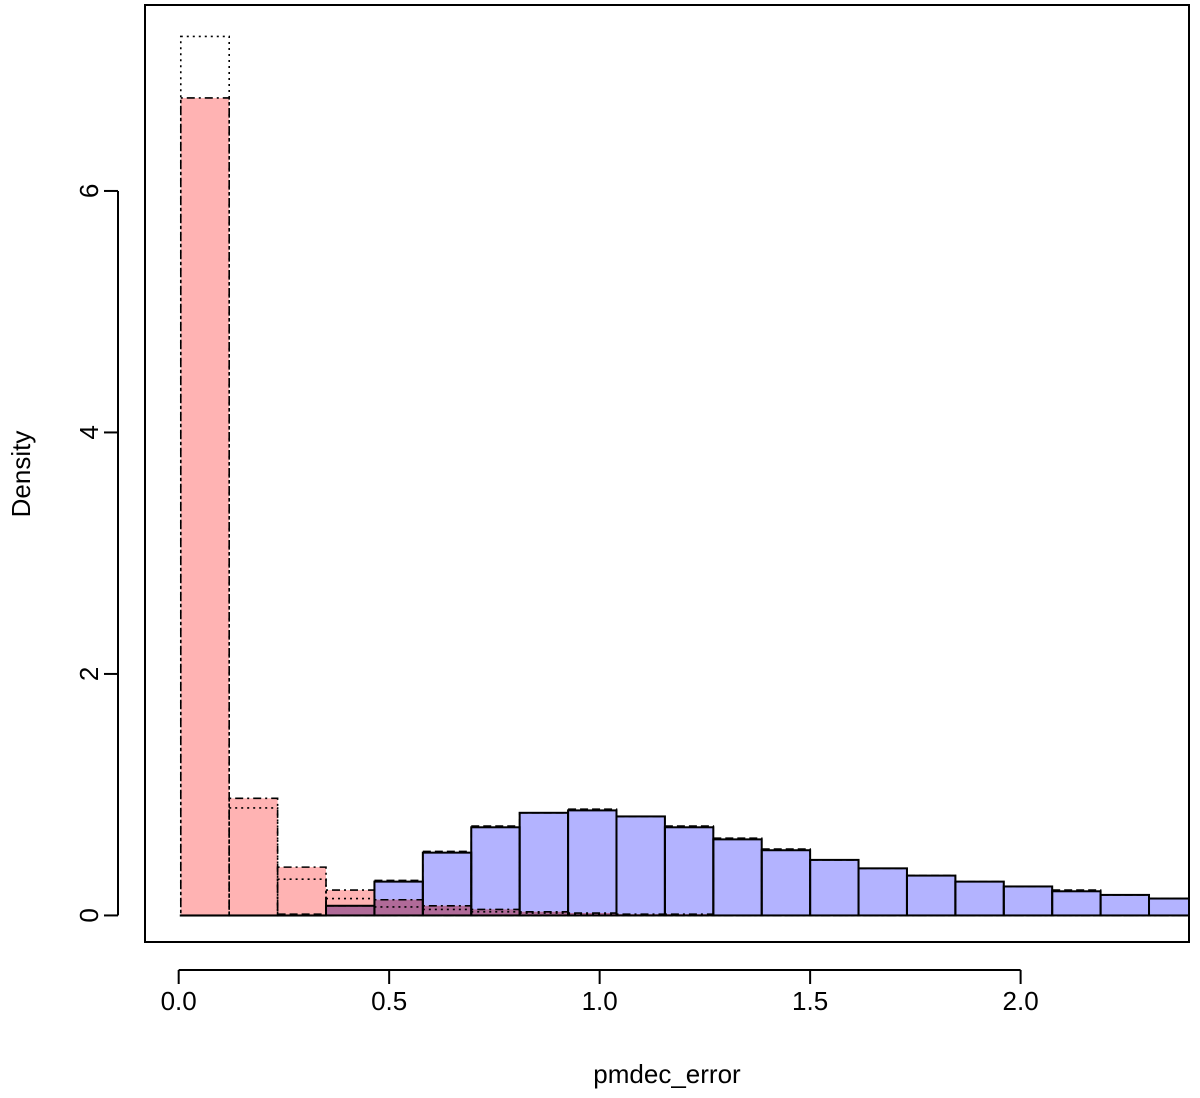 The image size is (1200, 1098). I want to click on y-tick-label-1: 2, so click(89, 674).